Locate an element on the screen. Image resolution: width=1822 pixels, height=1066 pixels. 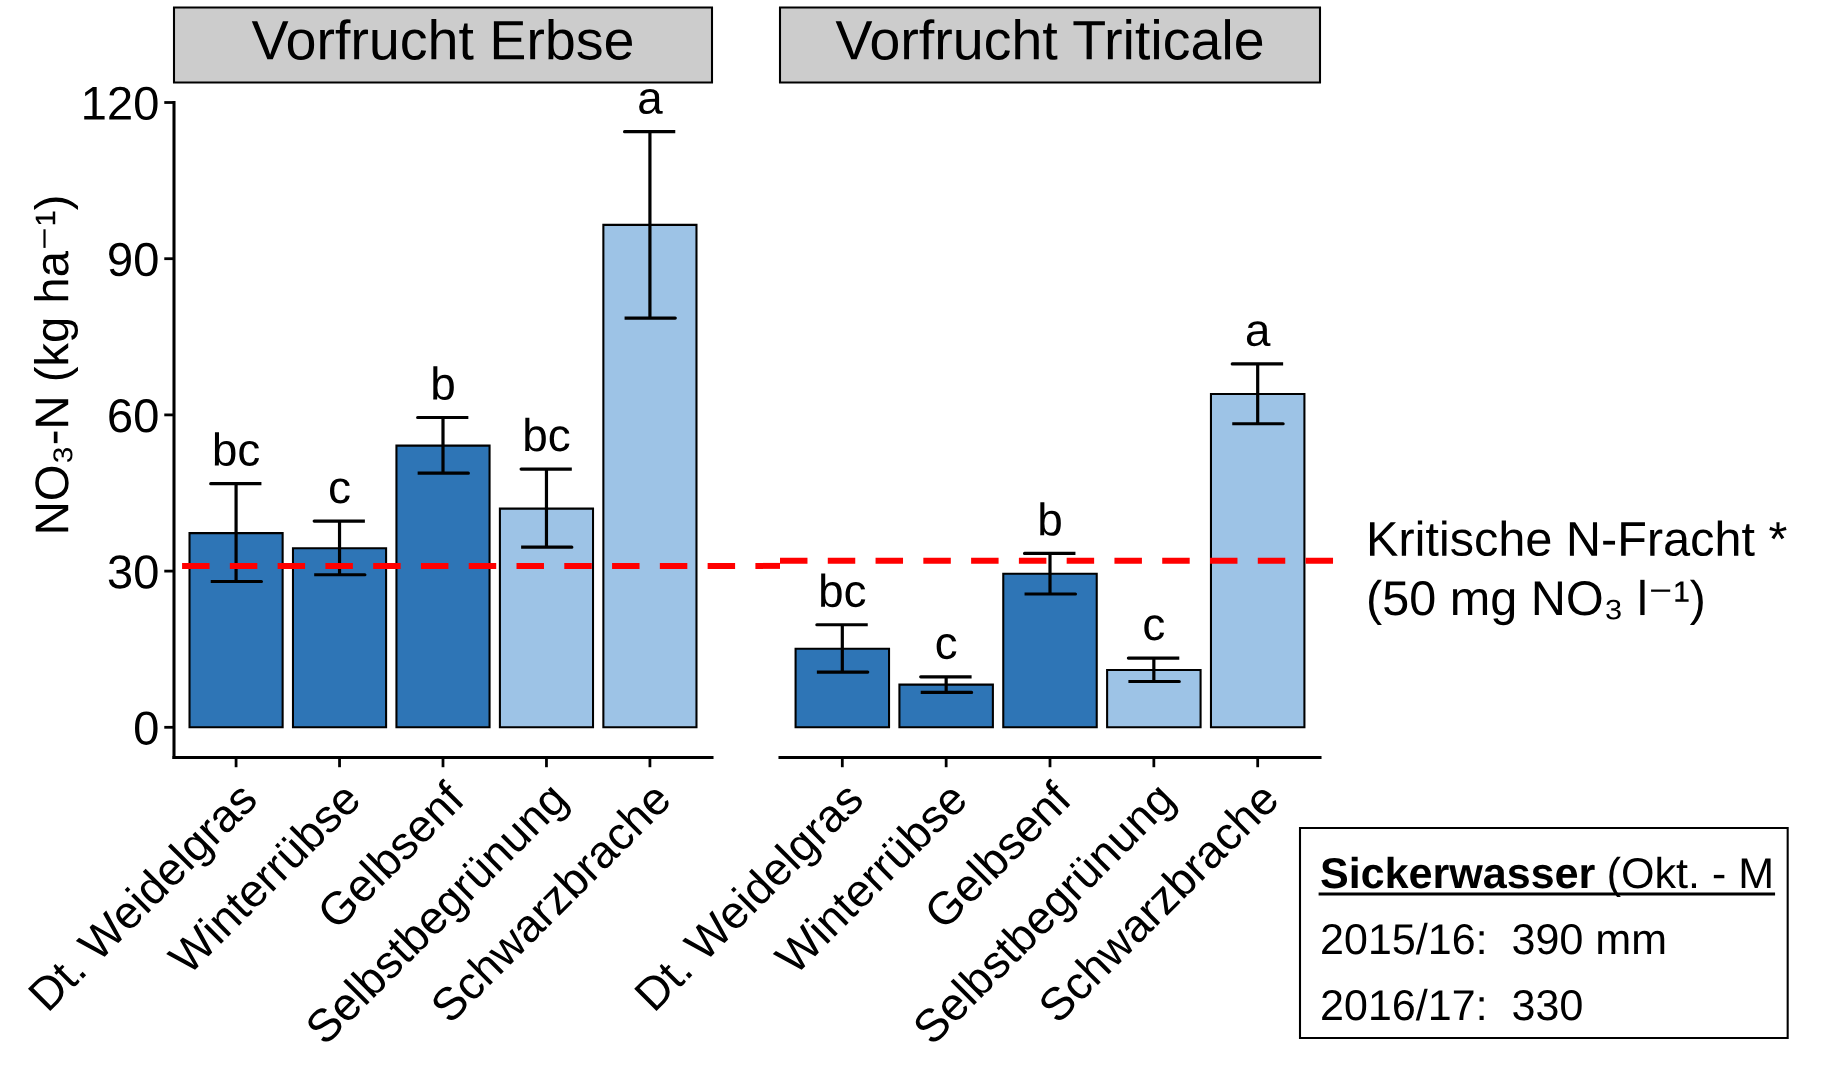
y-tick-label: 90 is located at coordinates (133, 259).